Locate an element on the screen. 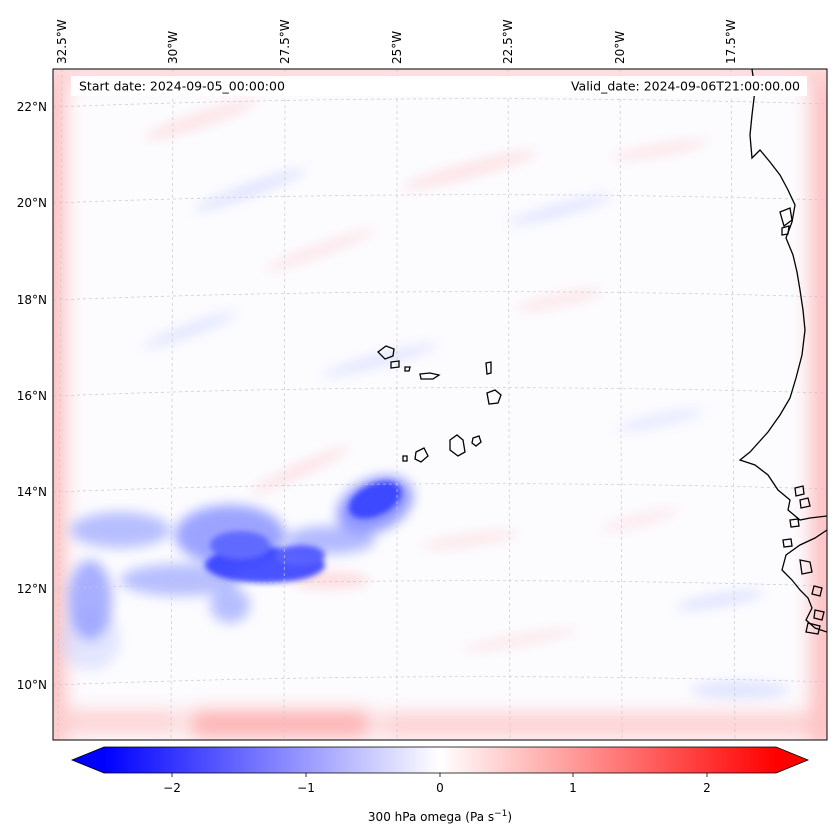 This screenshot has height=839, width=837. coastlines is located at coordinates (782, 352).